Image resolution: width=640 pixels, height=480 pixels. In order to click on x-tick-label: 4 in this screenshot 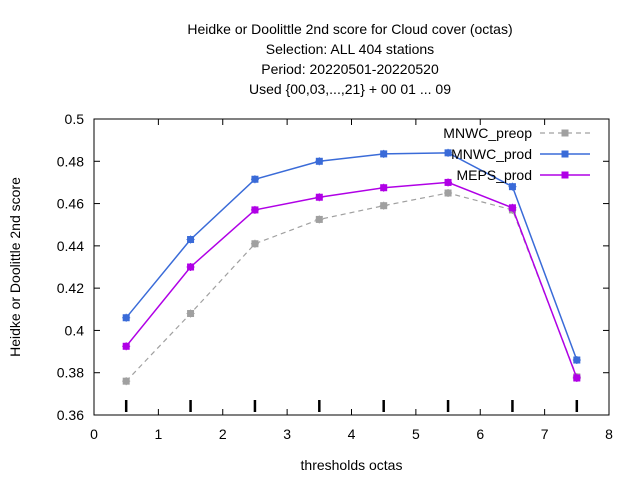, I will do `click(352, 434)`.